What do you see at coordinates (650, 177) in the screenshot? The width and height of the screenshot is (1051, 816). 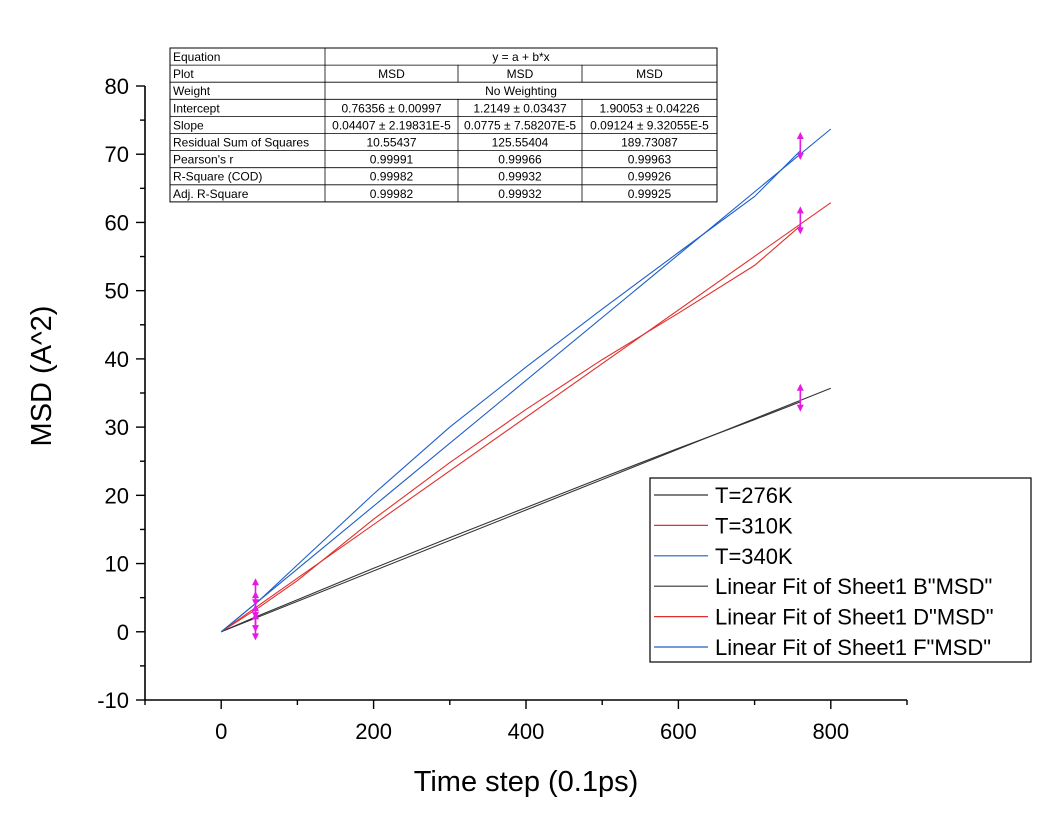 I see `table-cell: 0.99926` at bounding box center [650, 177].